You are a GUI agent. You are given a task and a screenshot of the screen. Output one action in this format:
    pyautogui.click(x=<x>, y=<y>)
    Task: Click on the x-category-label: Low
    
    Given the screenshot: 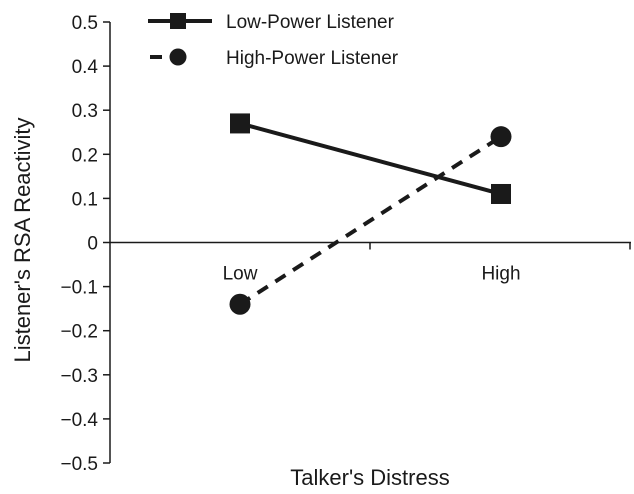 What is the action you would take?
    pyautogui.click(x=240, y=274)
    